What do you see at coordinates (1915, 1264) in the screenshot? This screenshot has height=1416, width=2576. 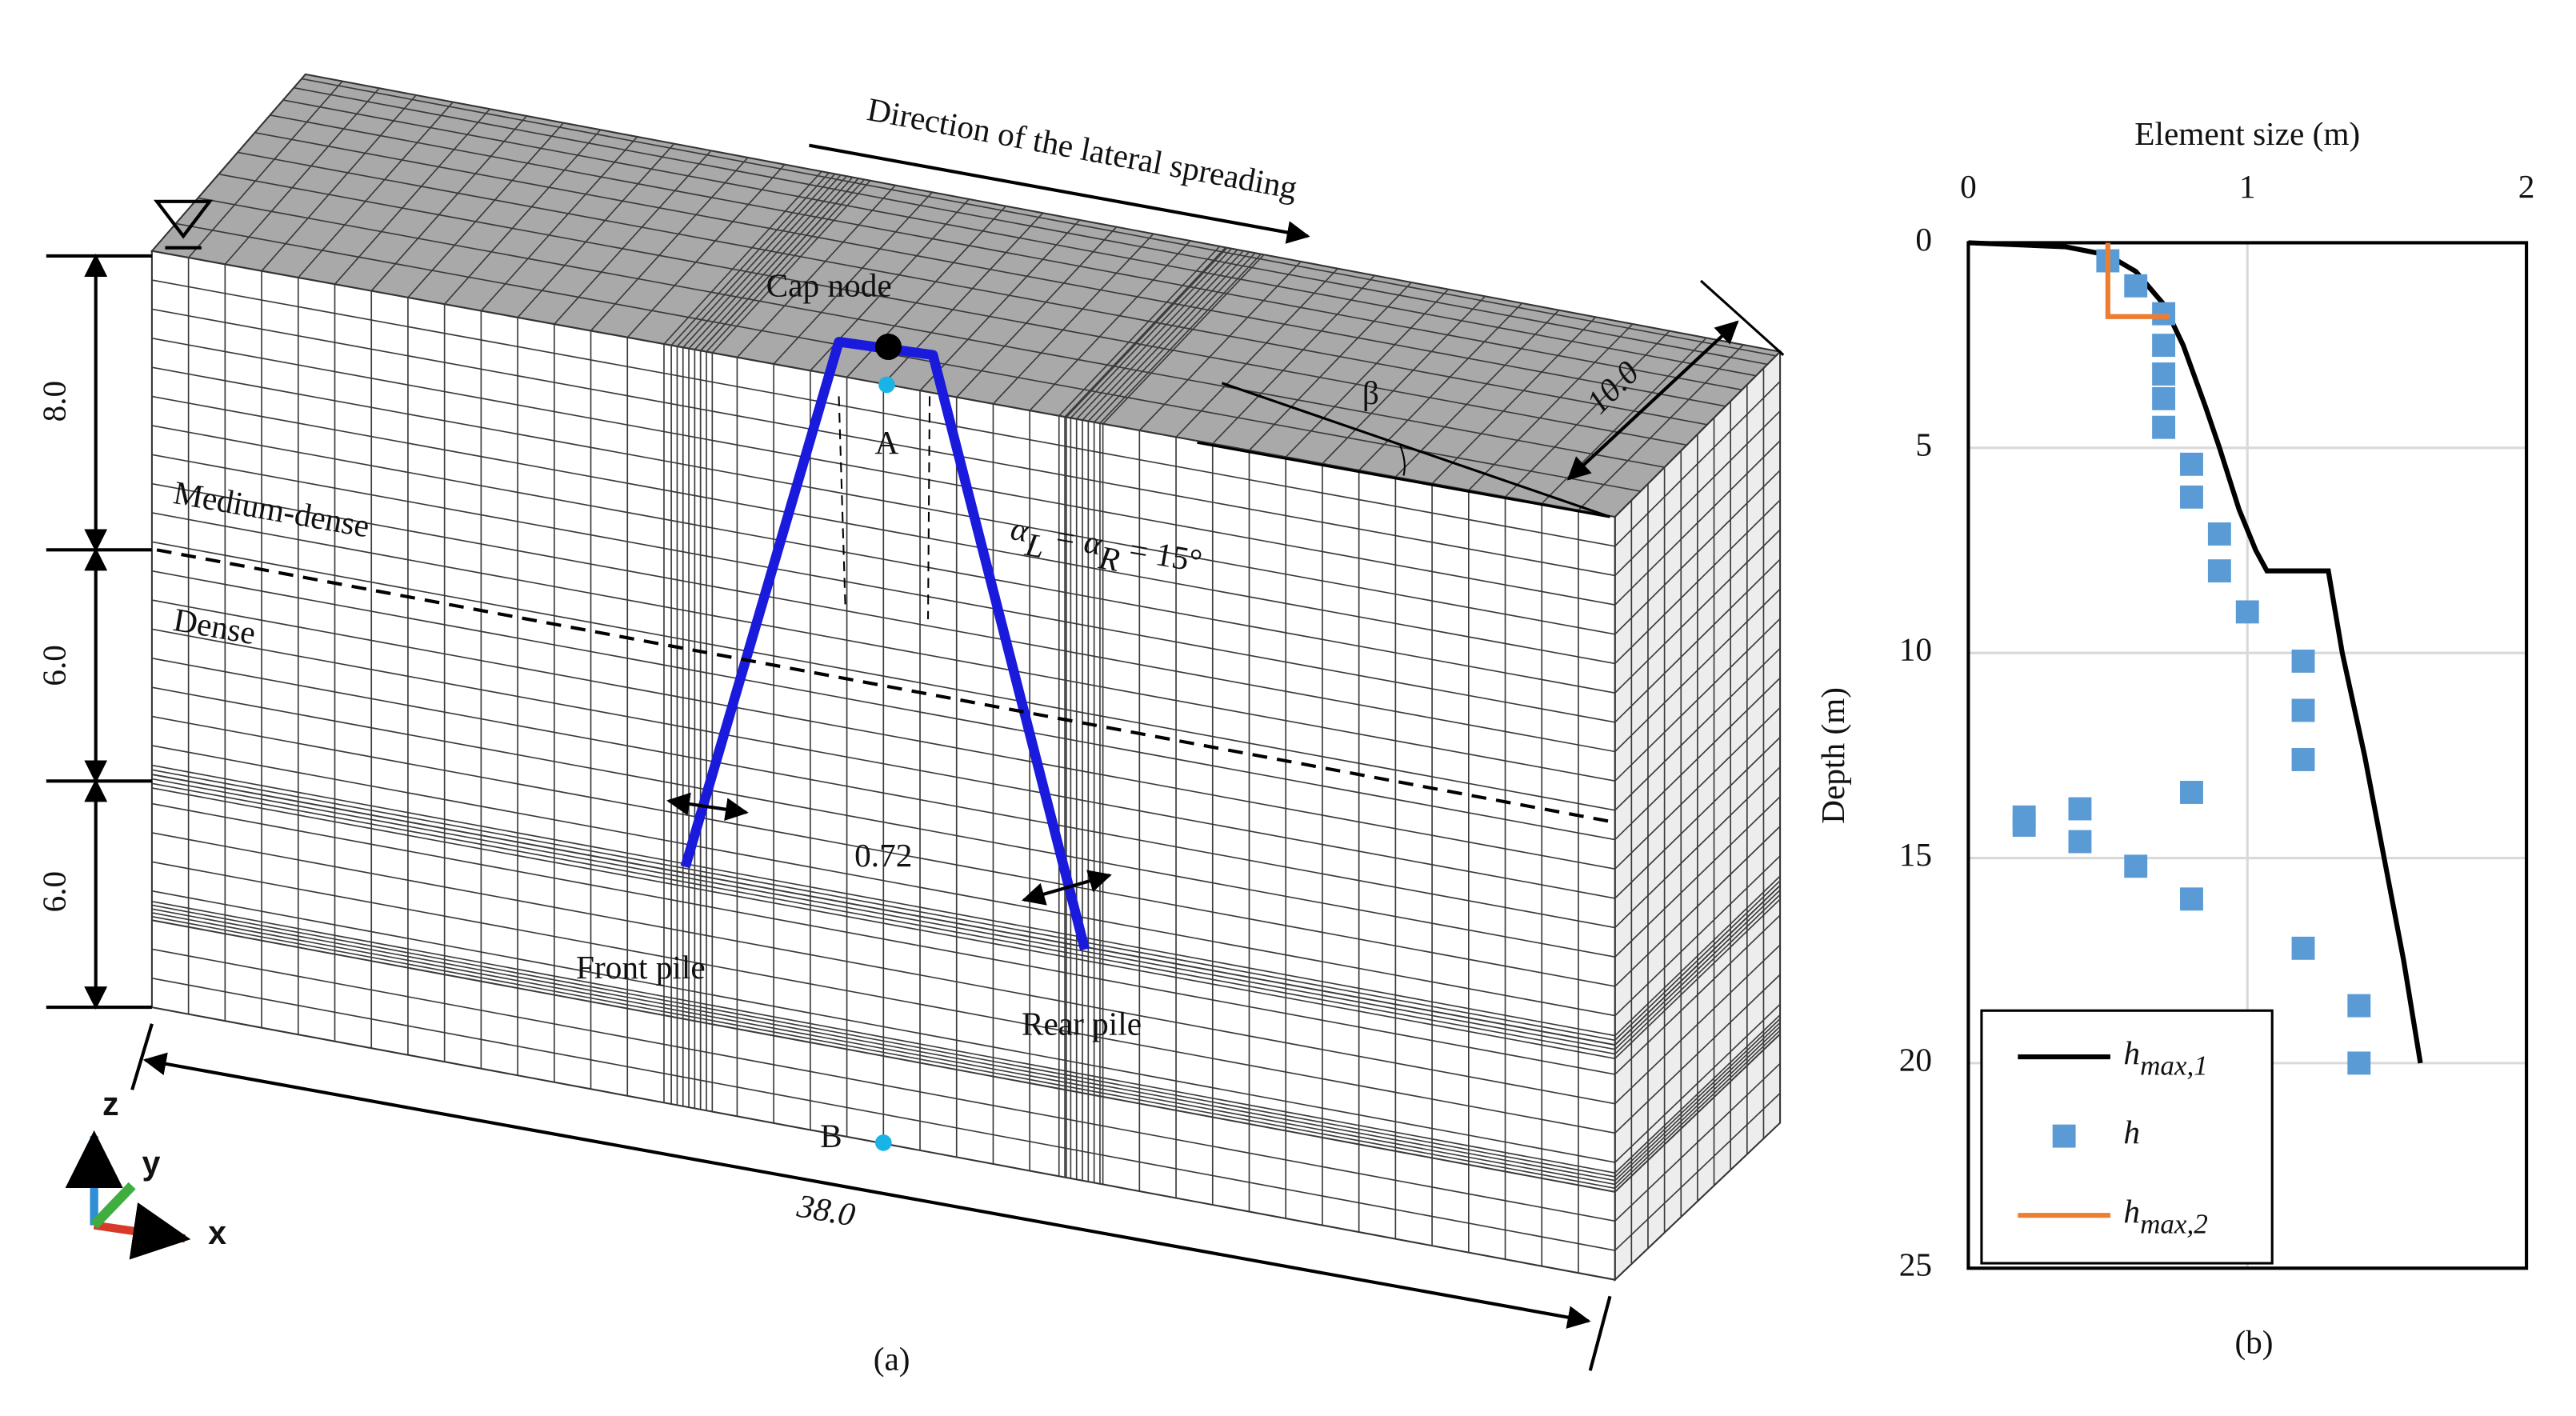 I see `y-tick-label: 25` at bounding box center [1915, 1264].